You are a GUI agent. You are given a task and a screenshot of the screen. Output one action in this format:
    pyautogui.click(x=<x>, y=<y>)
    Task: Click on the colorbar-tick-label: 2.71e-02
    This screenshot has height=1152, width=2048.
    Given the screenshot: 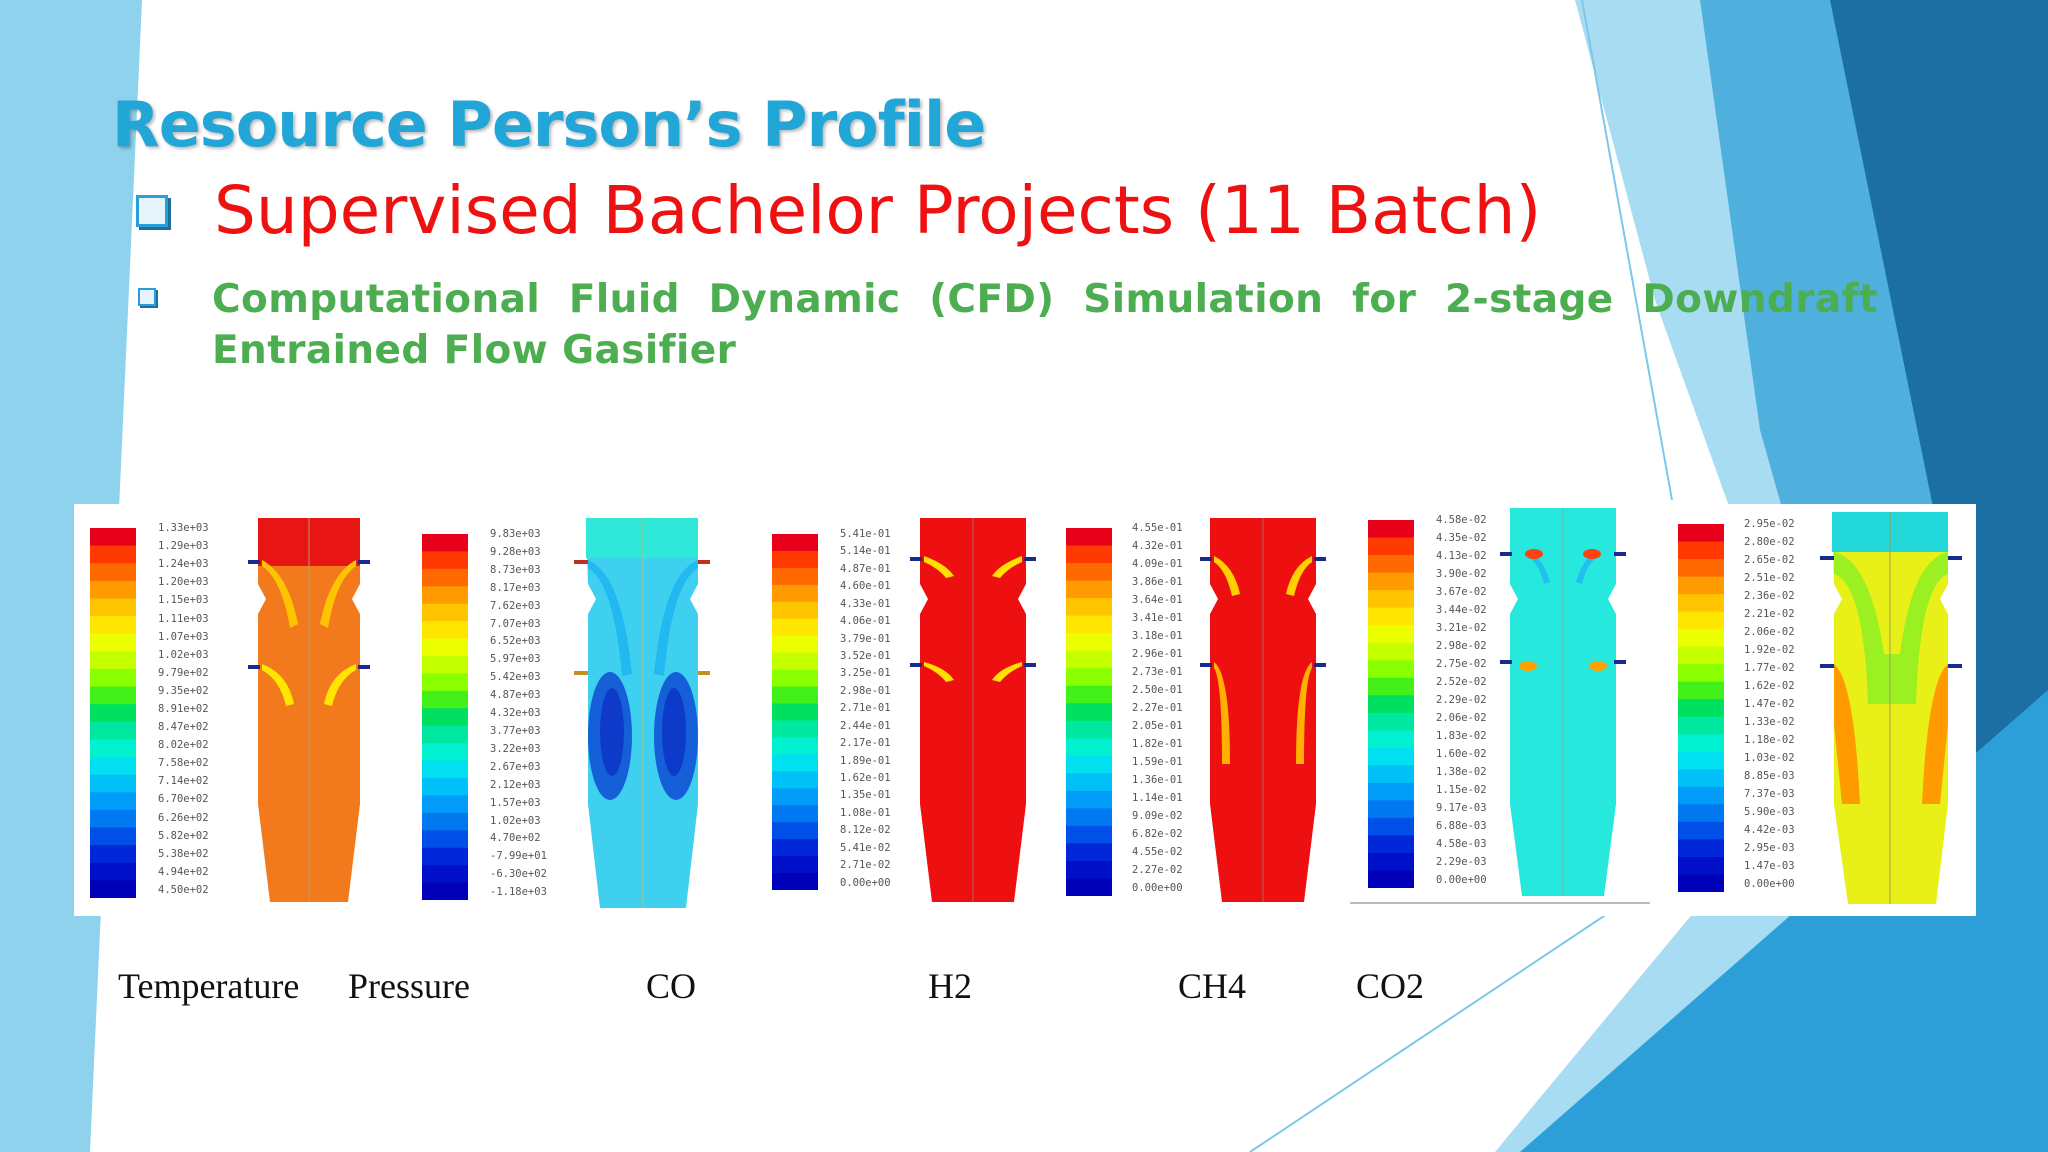 What is the action you would take?
    pyautogui.click(x=865, y=865)
    